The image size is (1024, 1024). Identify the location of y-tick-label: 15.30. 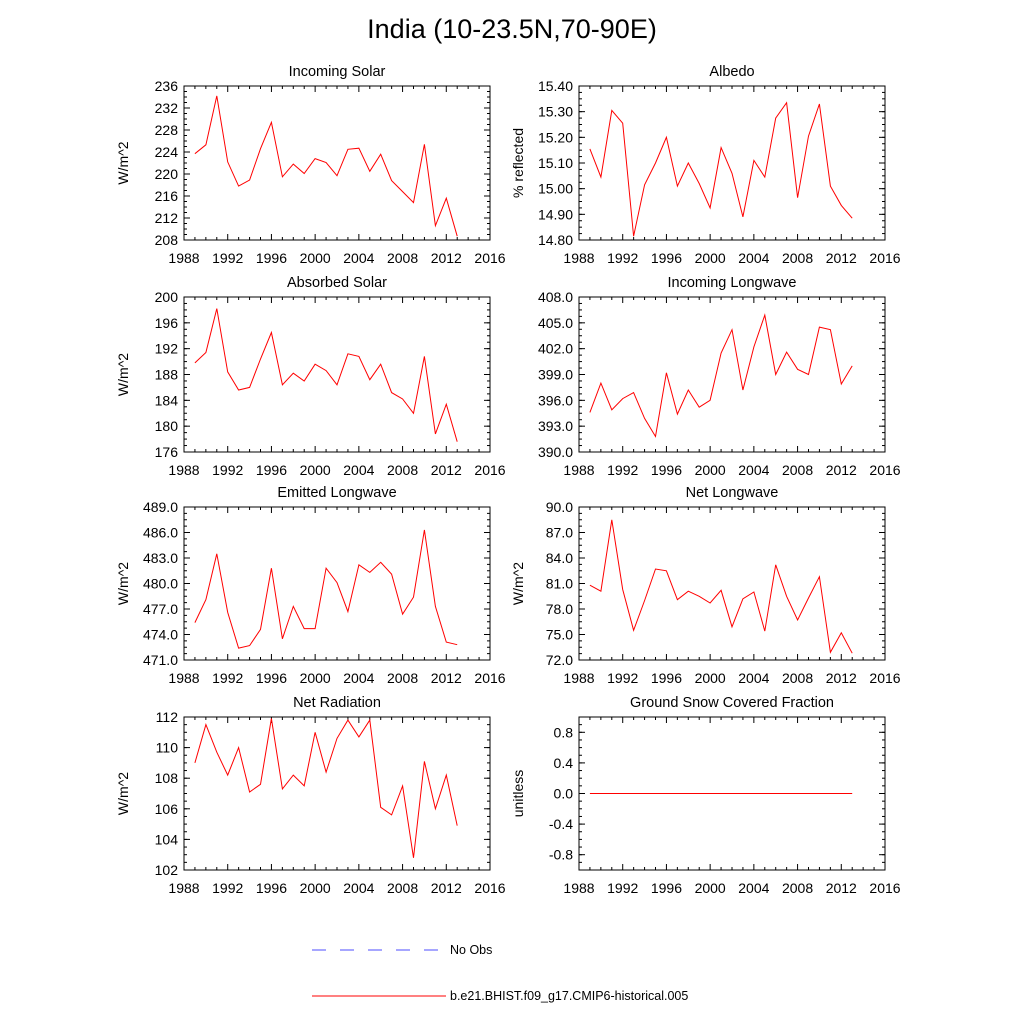
(555, 112).